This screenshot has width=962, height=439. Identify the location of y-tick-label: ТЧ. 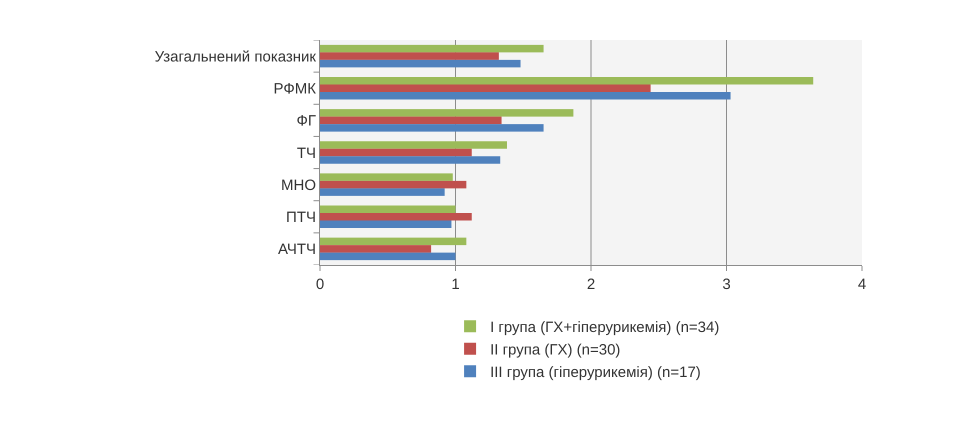
(306, 153).